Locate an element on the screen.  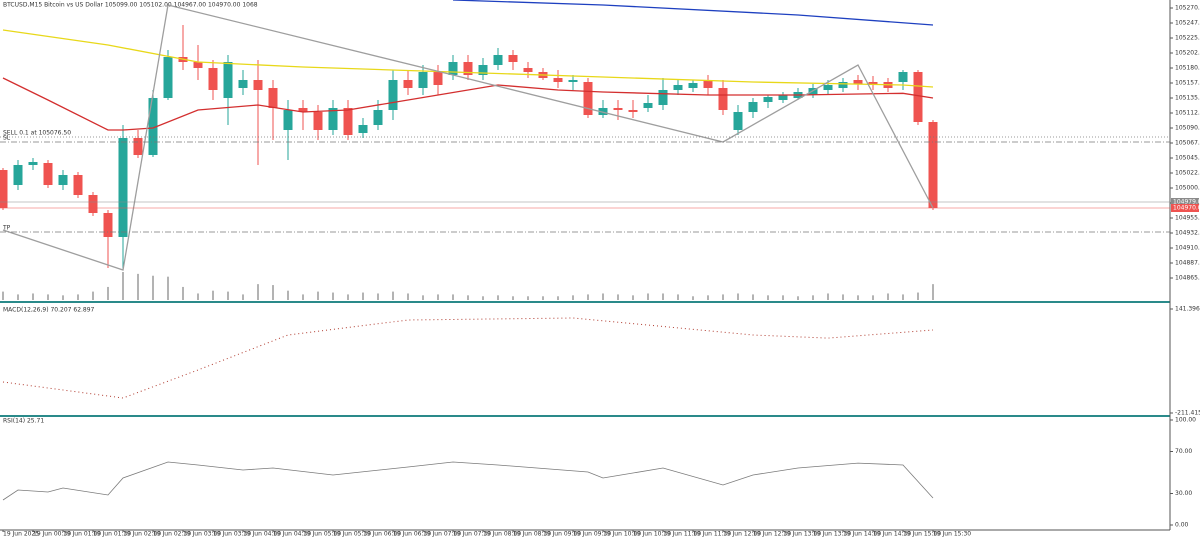
x-tick-label: 19 Jun 05:00 is located at coordinates (322, 534).